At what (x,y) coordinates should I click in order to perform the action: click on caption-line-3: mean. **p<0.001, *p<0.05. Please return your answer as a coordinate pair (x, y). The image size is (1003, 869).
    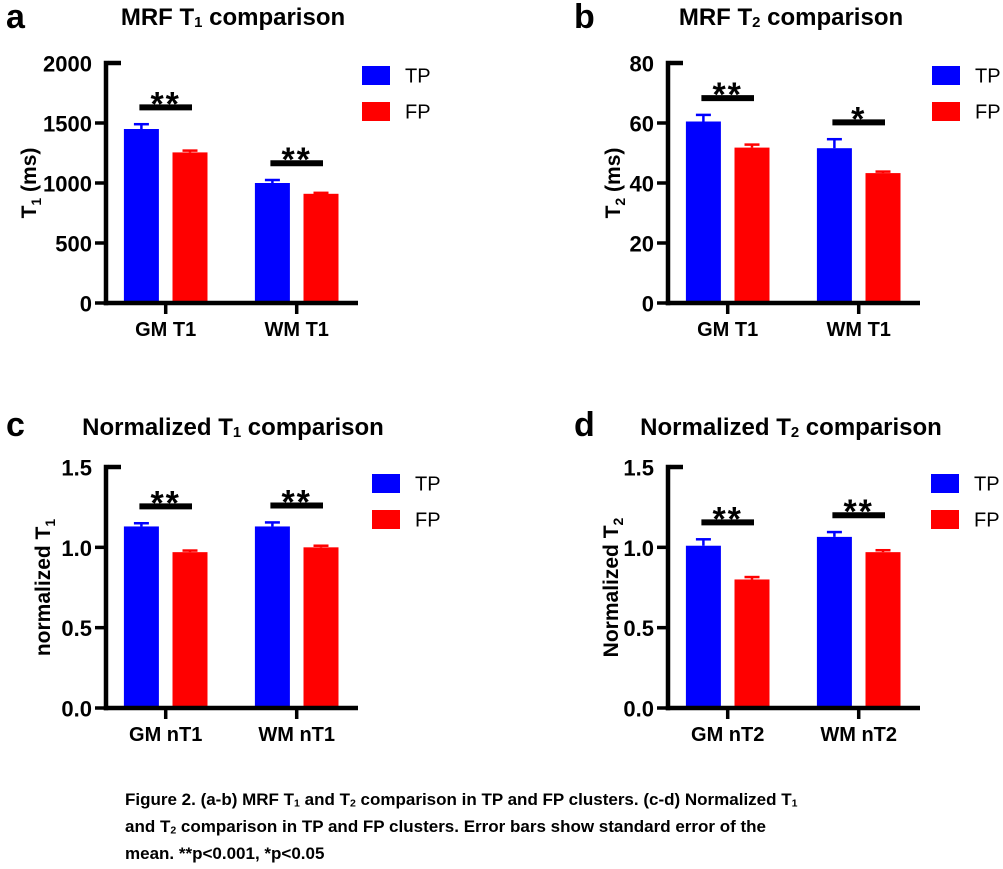
    Looking at the image, I should click on (225, 853).